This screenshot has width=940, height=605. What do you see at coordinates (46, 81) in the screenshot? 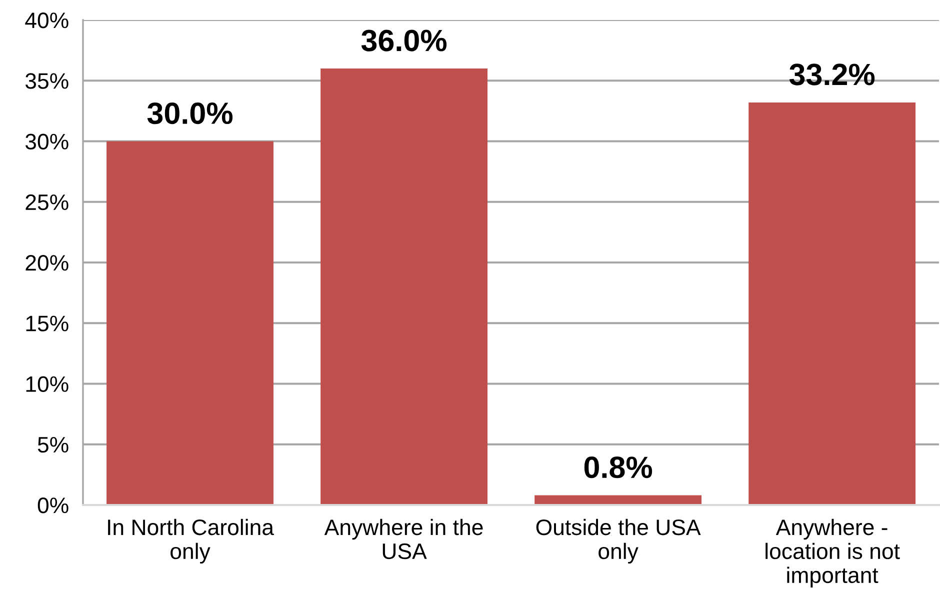
I see `y-tick-label: 35%` at bounding box center [46, 81].